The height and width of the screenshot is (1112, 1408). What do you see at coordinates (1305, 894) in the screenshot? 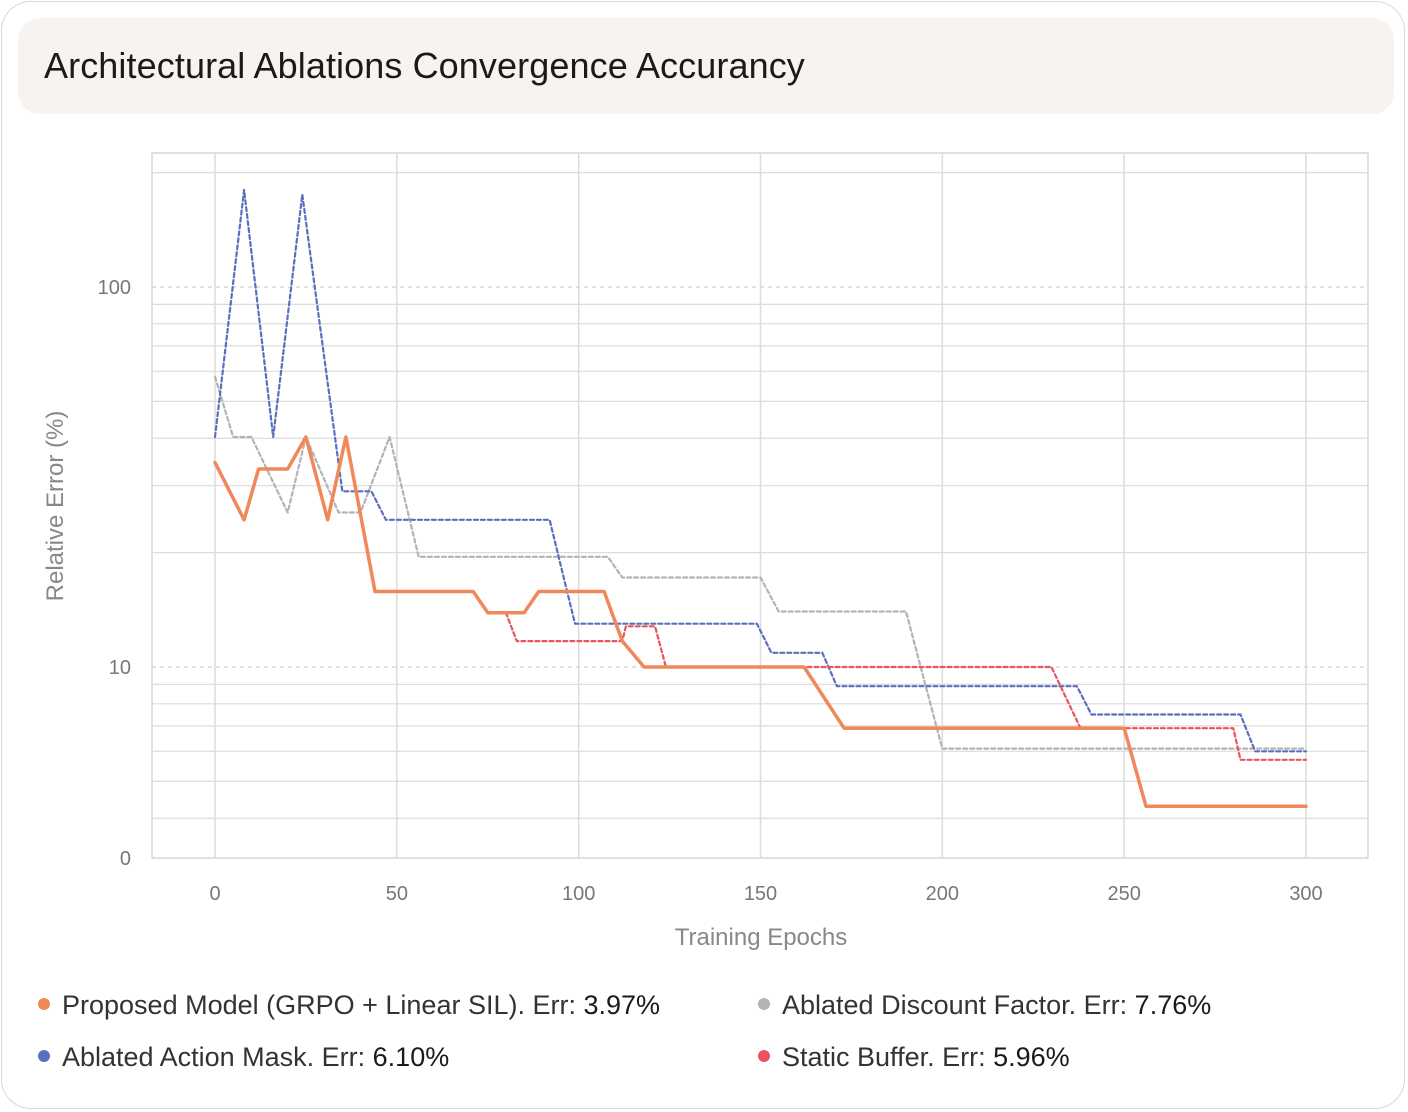
I see `x-tick-label: 300` at bounding box center [1305, 894].